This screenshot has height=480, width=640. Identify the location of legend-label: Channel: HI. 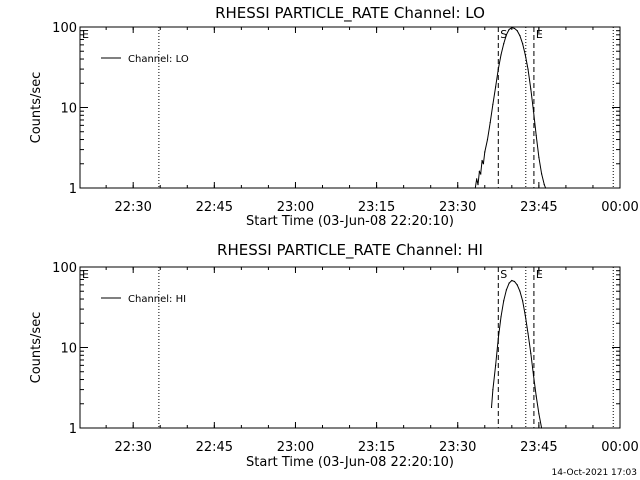
(157, 299).